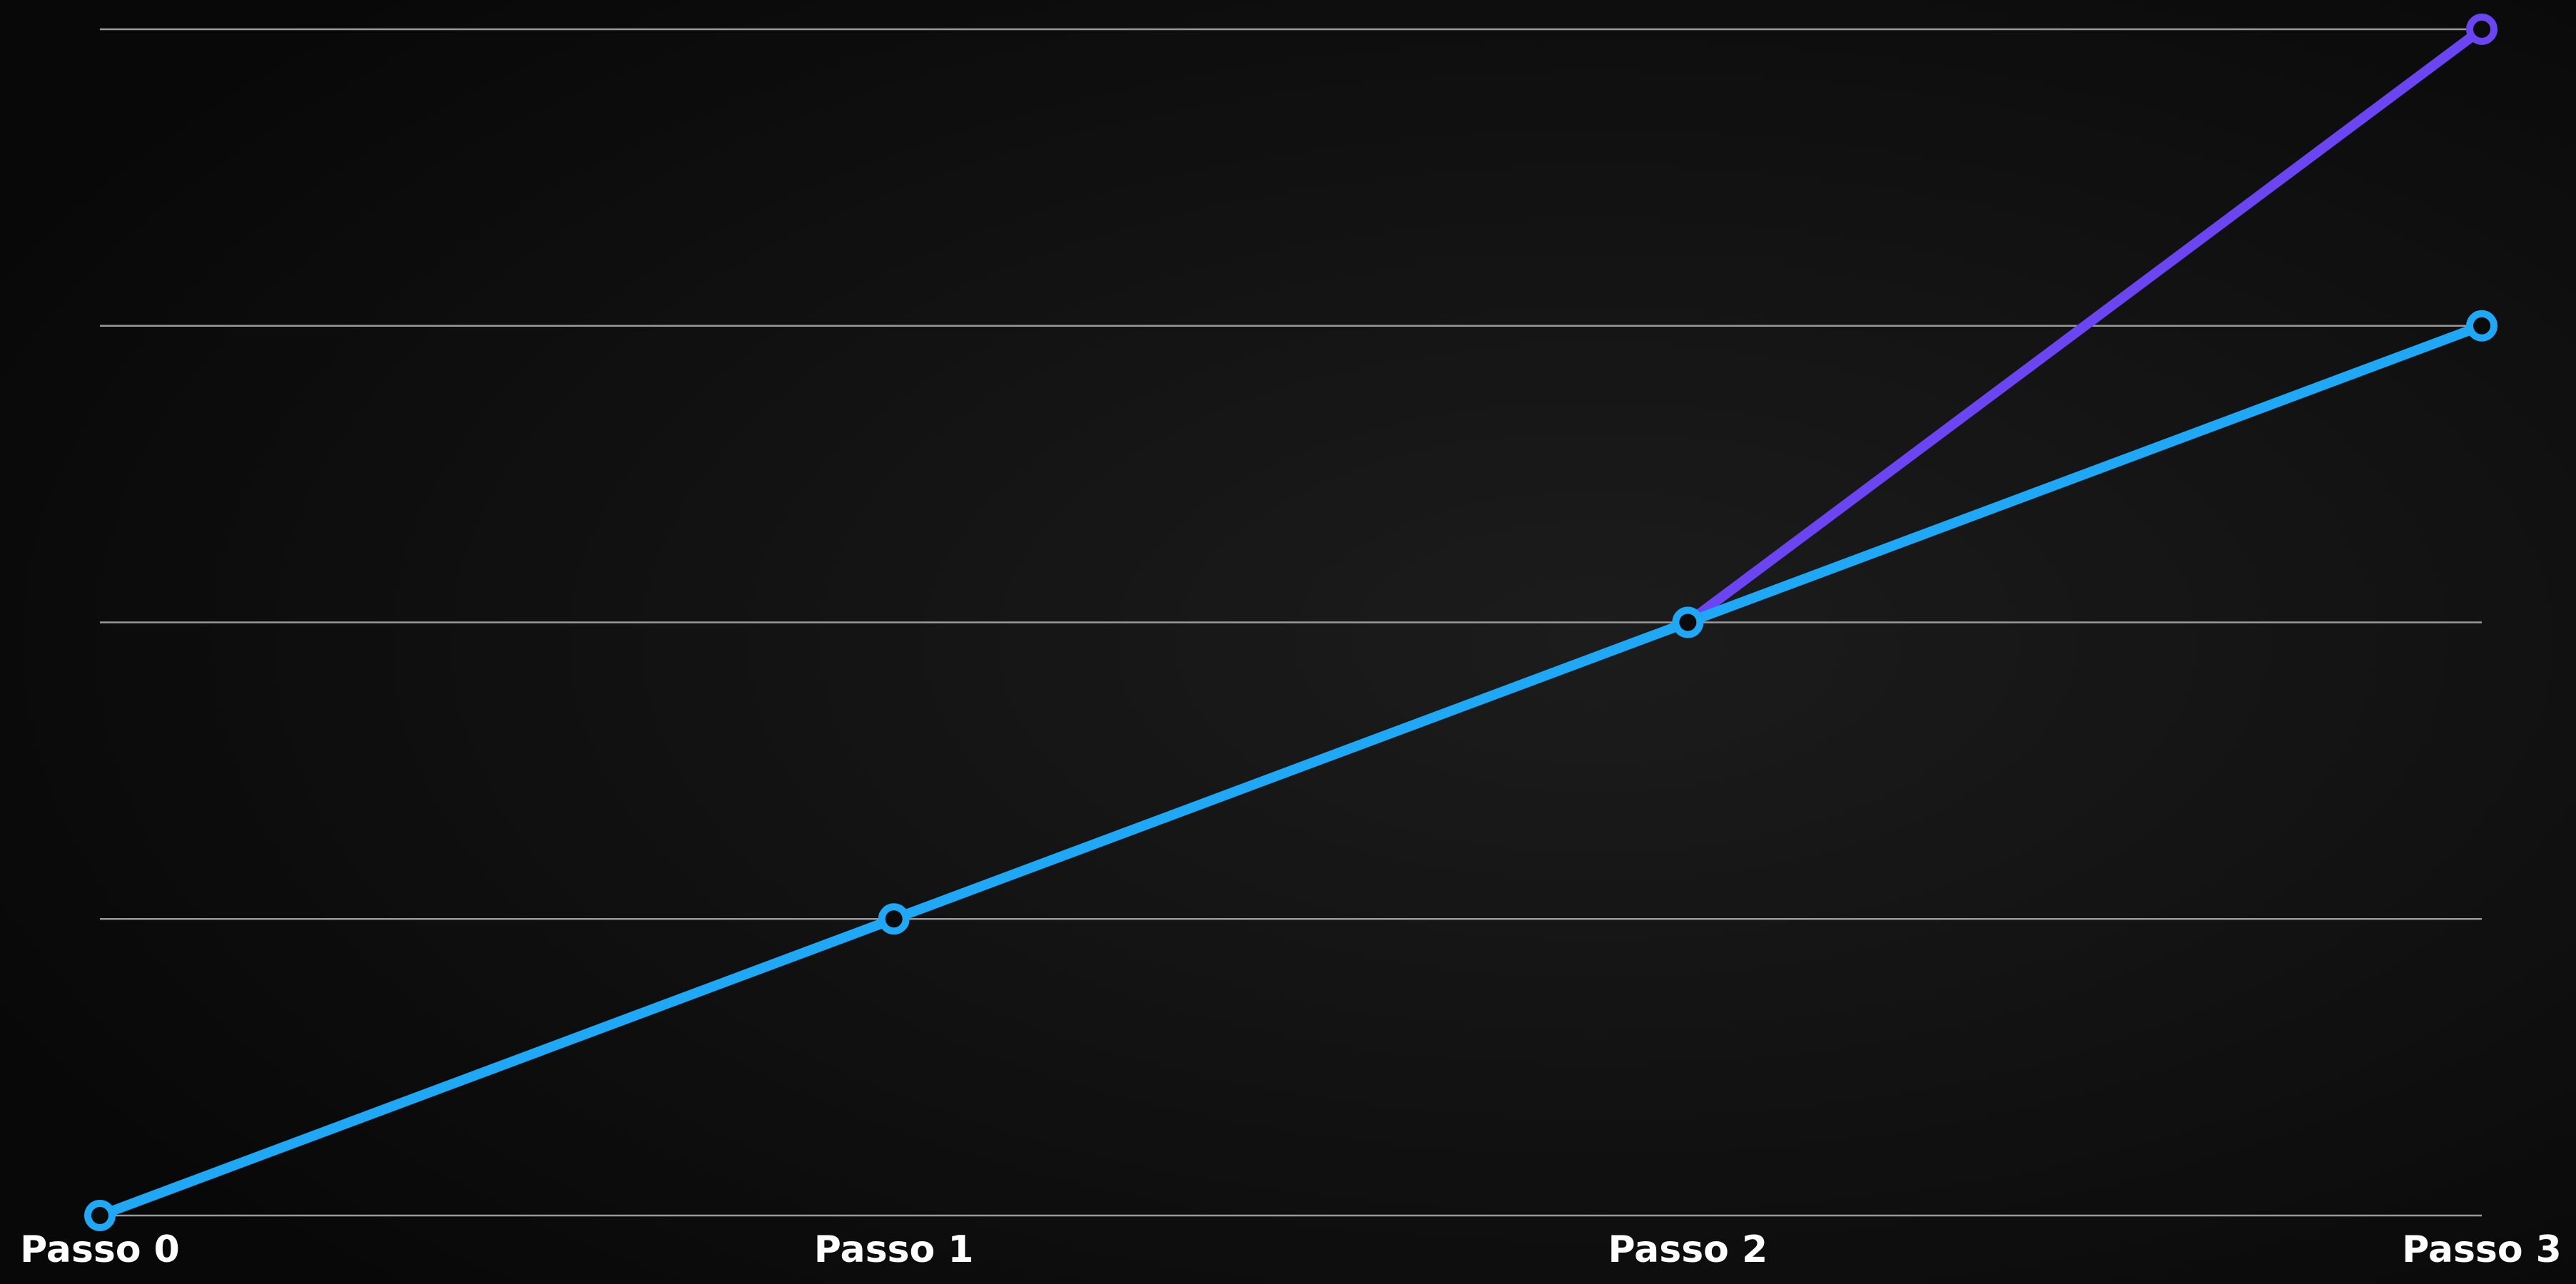  What do you see at coordinates (2482, 1249) in the screenshot?
I see `x-tick-label: Passo 3` at bounding box center [2482, 1249].